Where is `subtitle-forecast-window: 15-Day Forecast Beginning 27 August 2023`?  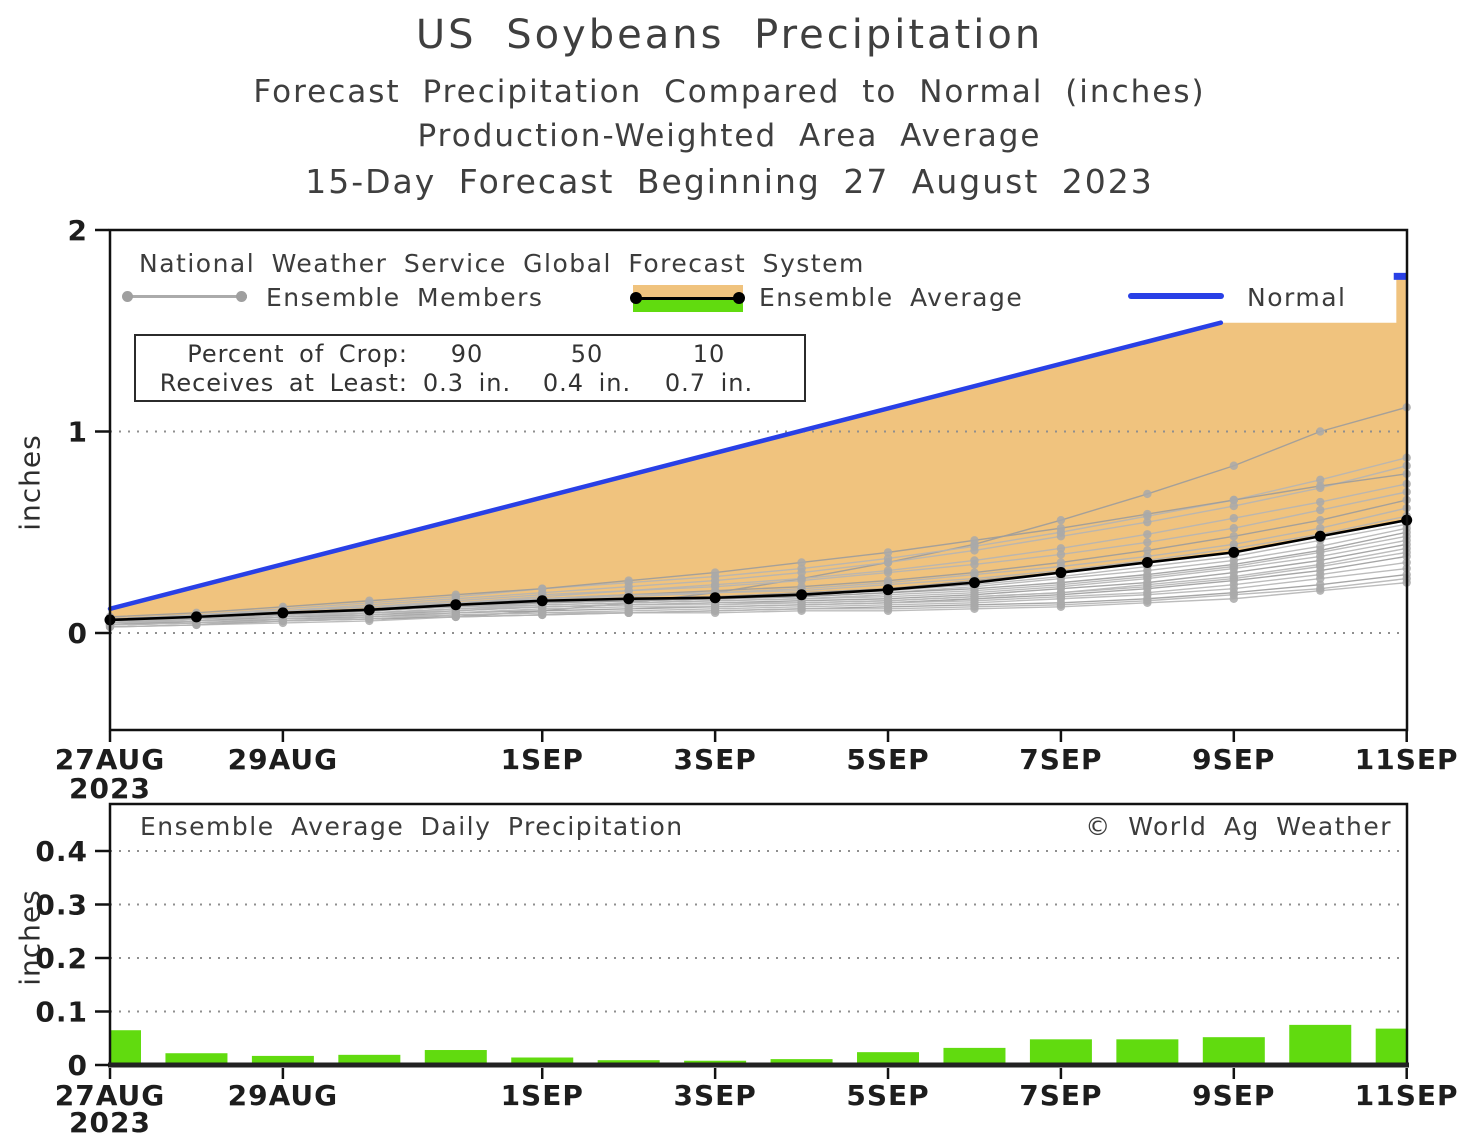
subtitle-forecast-window: 15-Day Forecast Beginning 27 August 2023 is located at coordinates (729, 181).